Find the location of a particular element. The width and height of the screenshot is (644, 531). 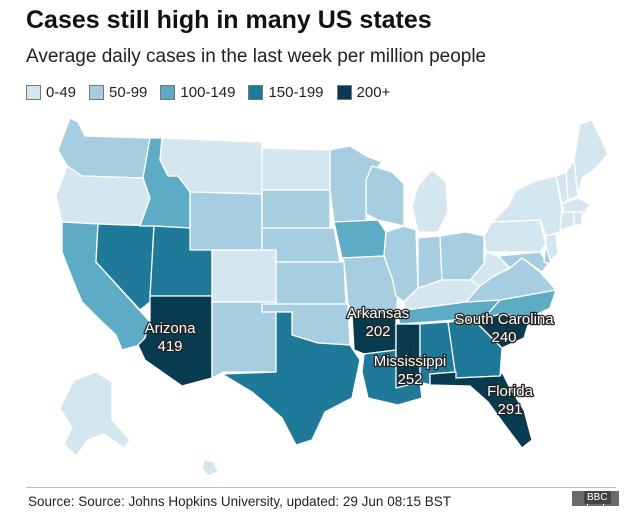

bbc-tag: BBC is located at coordinates (597, 497).